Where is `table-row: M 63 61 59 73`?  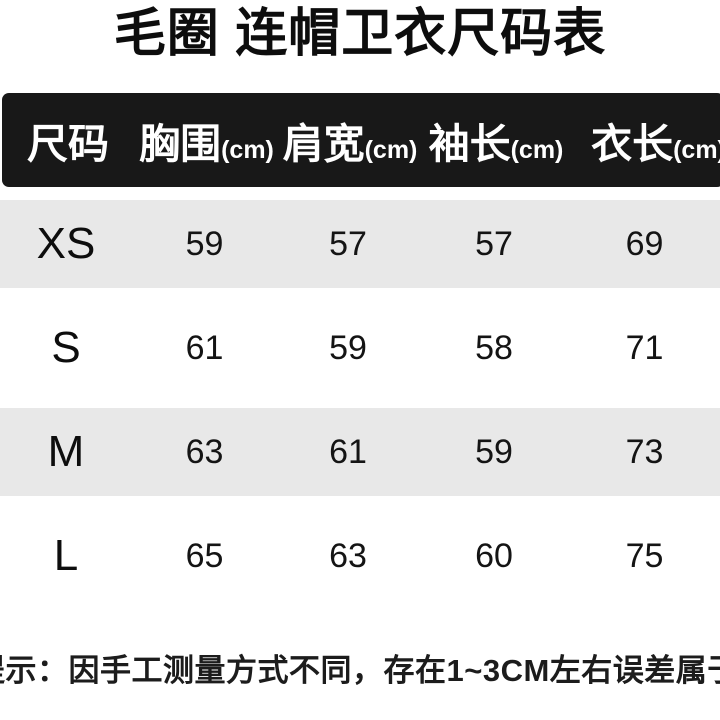 table-row: M 63 61 59 73 is located at coordinates (360, 452).